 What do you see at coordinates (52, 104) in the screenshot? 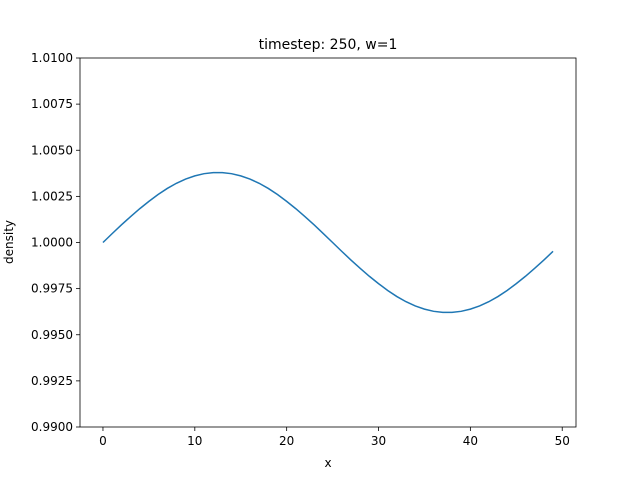
I see `y-tick-label: 1.0075` at bounding box center [52, 104].